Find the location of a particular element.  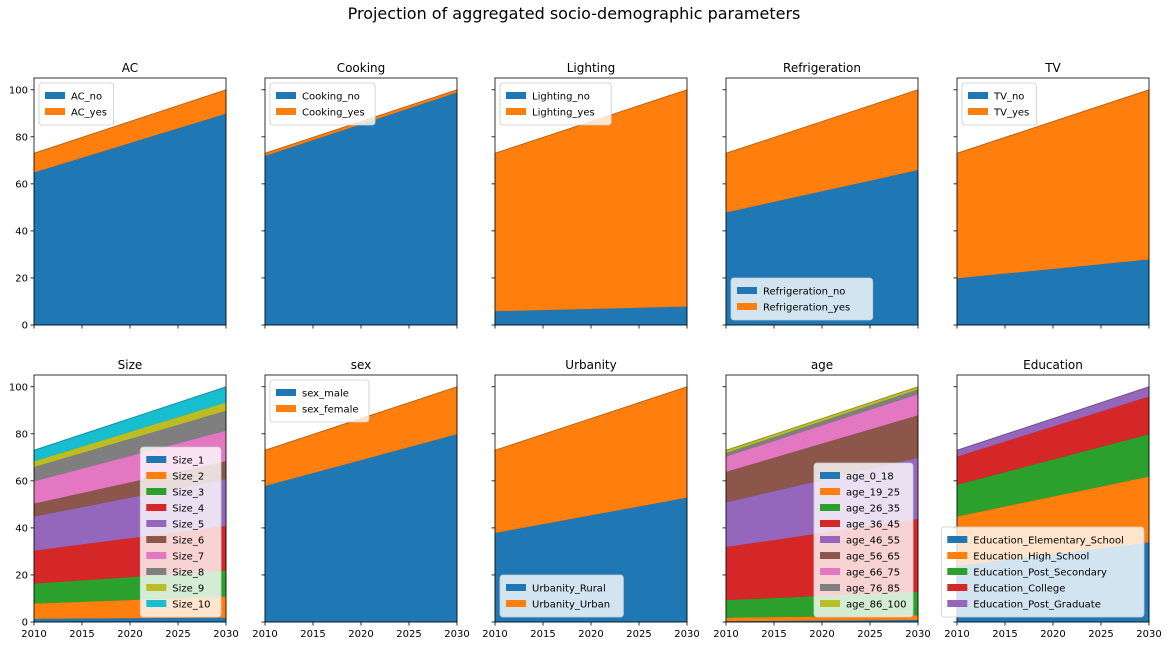

legend-label: age_0_18 is located at coordinates (870, 477).